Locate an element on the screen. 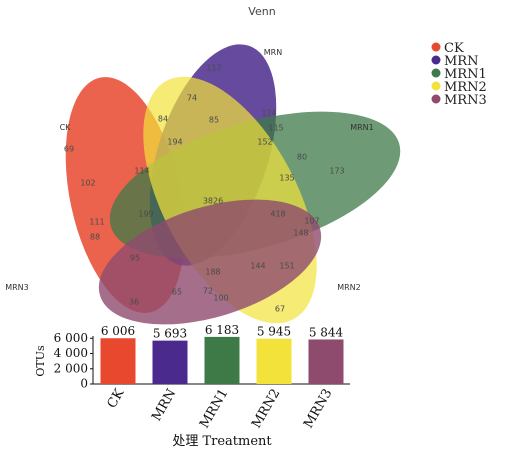 The height and width of the screenshot is (450, 517). venn-title: Venn is located at coordinates (261, 11).